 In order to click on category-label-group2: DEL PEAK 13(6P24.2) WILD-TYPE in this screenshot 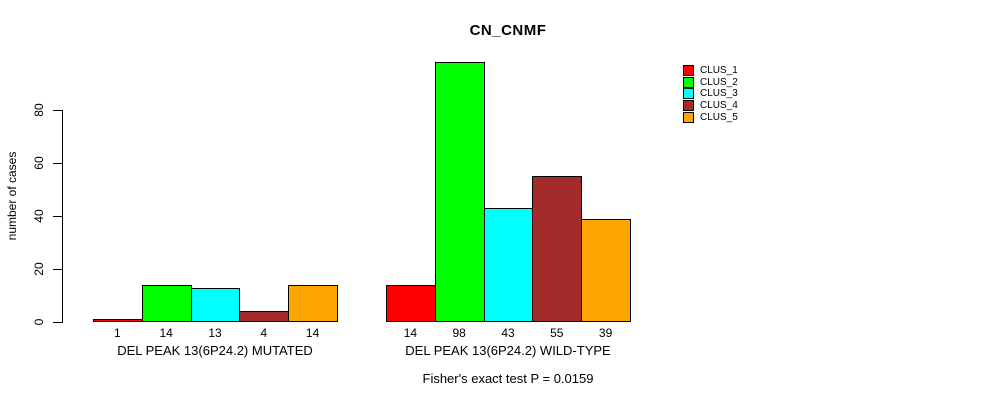, I will do `click(508, 350)`.